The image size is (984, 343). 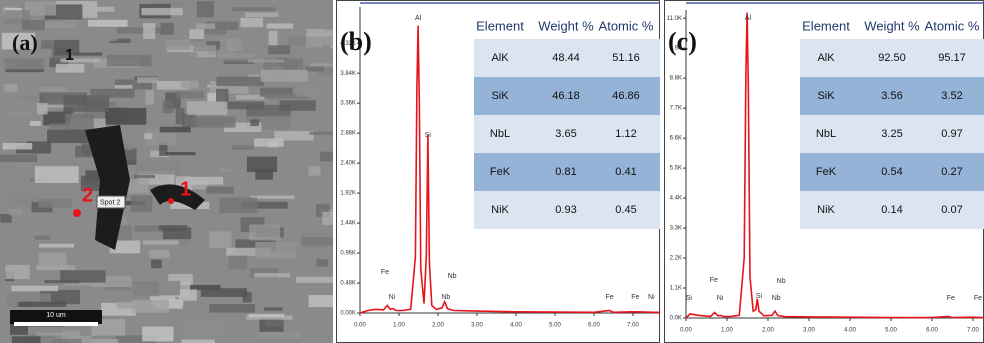 What do you see at coordinates (776, 298) in the screenshot?
I see `peak-label: Nb` at bounding box center [776, 298].